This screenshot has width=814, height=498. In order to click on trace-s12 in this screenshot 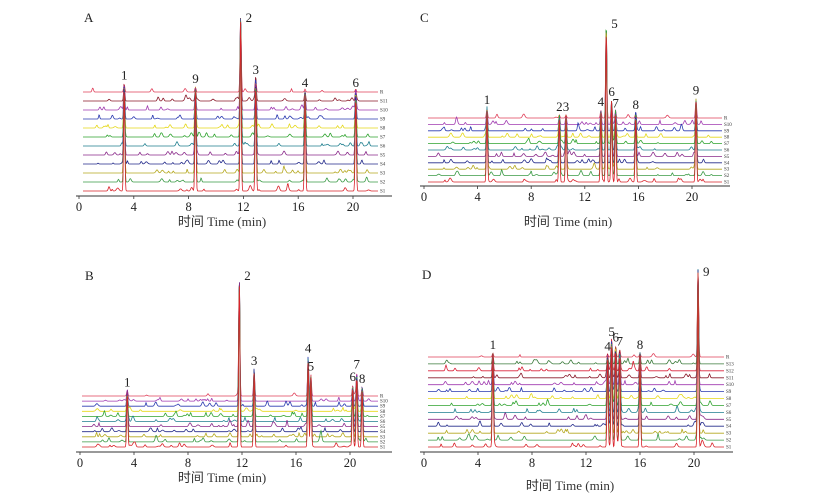, I will do `click(576, 321)`.